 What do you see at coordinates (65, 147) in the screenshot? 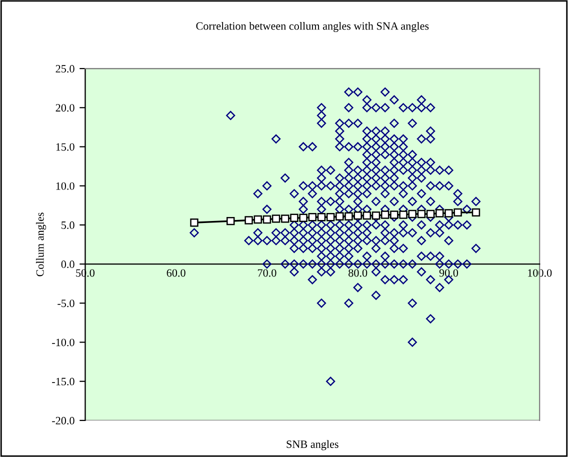
I see `y-tick-label: 15.0` at bounding box center [65, 147].